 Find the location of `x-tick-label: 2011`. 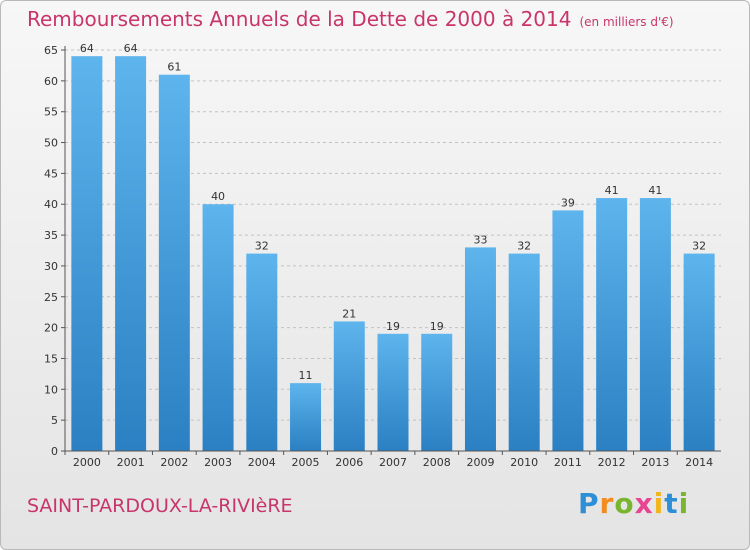

x-tick-label: 2011 is located at coordinates (568, 462).